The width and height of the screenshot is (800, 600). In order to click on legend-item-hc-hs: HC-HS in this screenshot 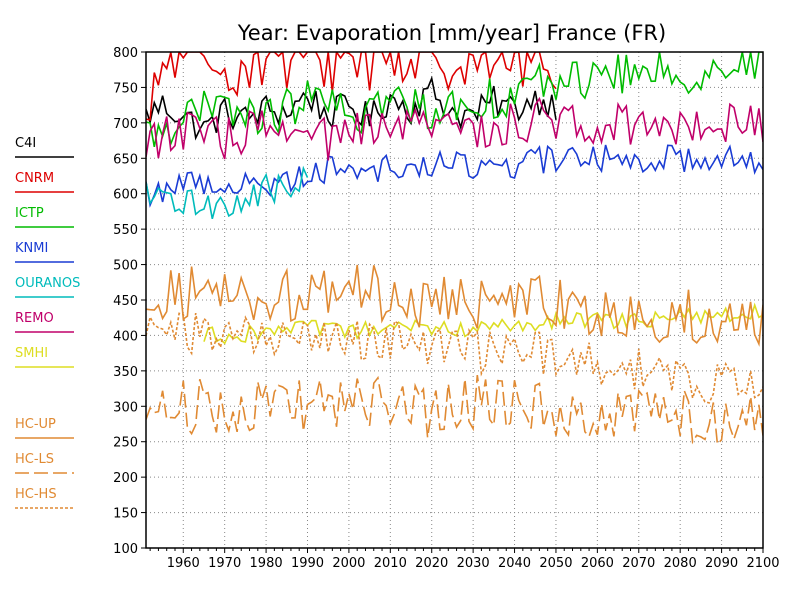, I will do `click(44, 498)`.